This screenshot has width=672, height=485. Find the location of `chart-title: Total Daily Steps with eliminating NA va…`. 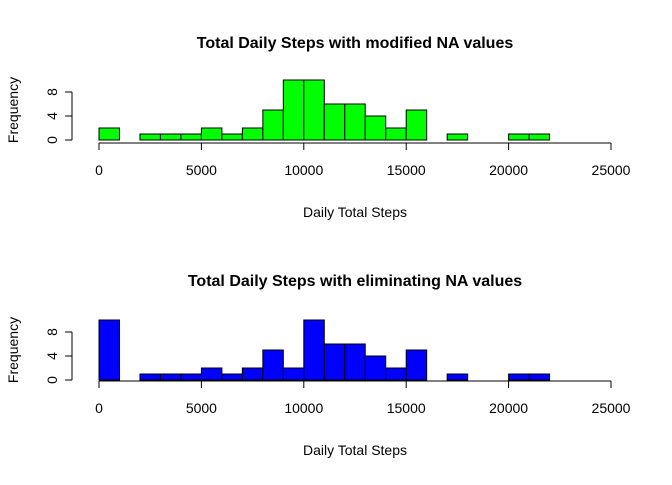

chart-title: Total Daily Steps with eliminating NA va… is located at coordinates (355, 281).